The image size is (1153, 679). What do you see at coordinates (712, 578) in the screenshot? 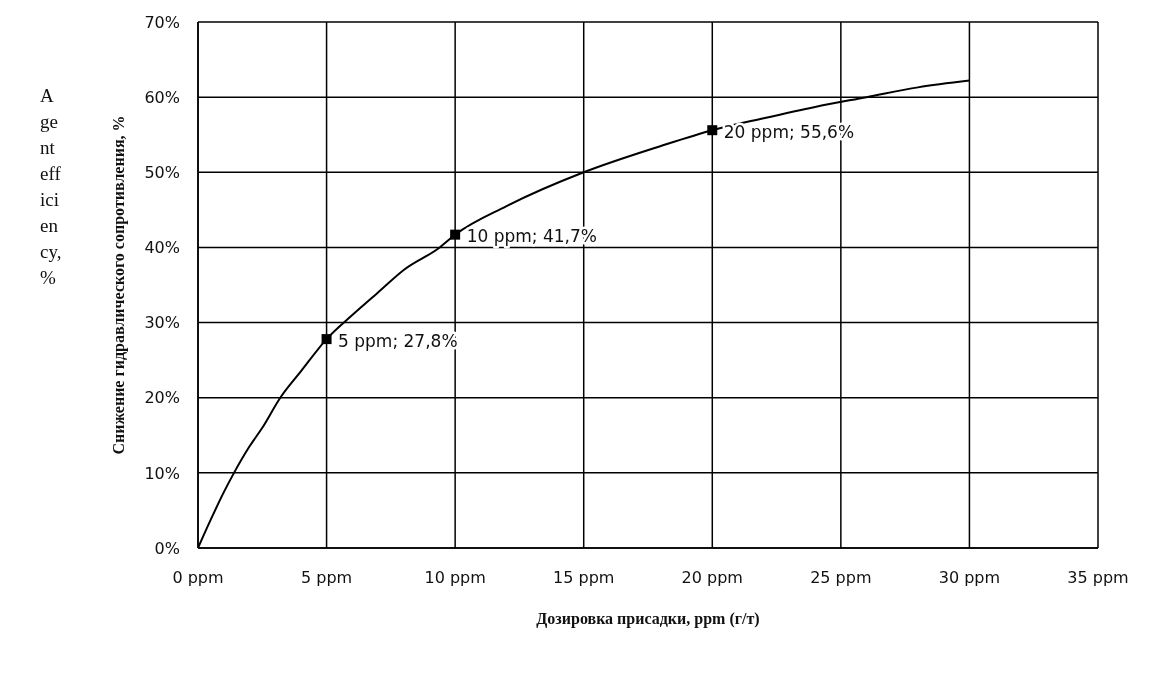
I see `x-tick-label: 20 ppm` at bounding box center [712, 578].